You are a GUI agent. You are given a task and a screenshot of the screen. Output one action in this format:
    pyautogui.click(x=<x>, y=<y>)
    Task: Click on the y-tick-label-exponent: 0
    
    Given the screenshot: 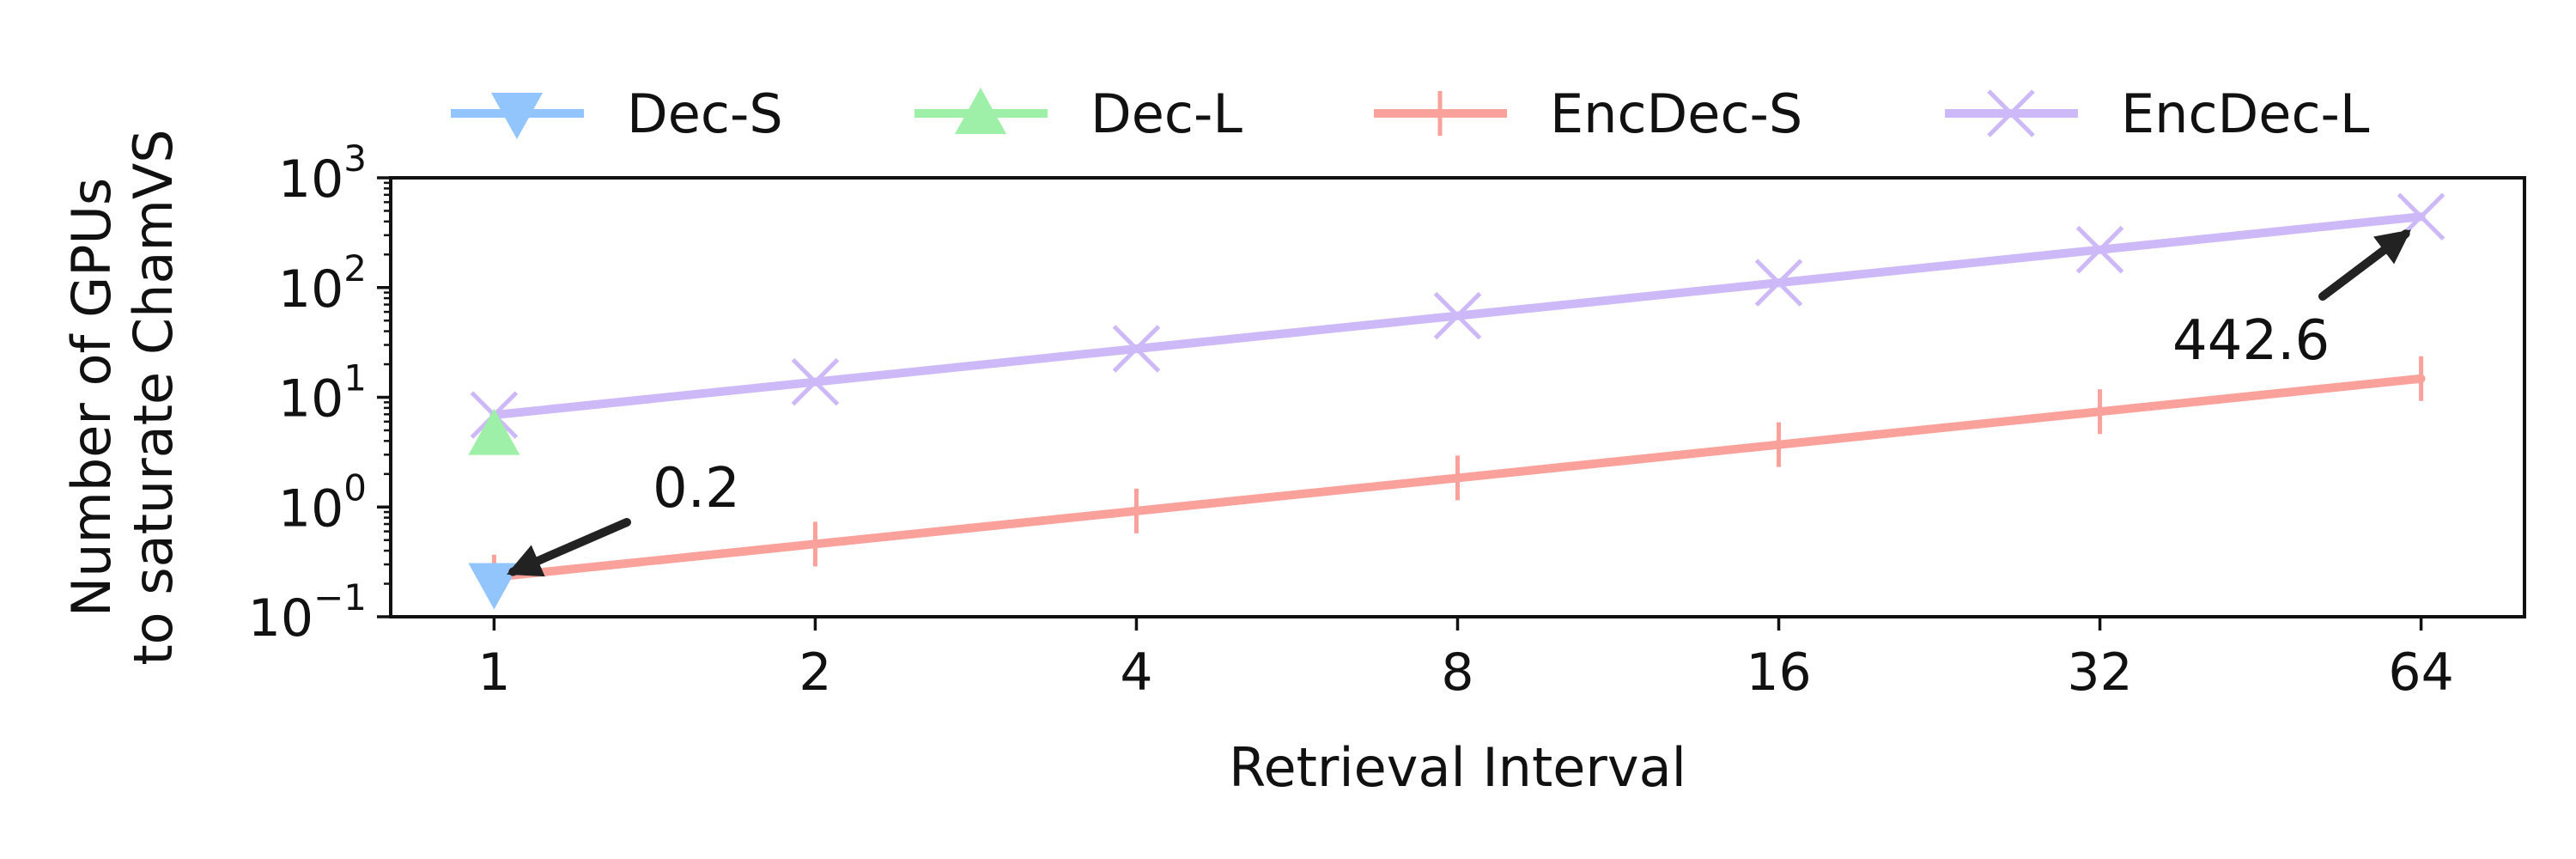 What is the action you would take?
    pyautogui.click(x=355, y=488)
    